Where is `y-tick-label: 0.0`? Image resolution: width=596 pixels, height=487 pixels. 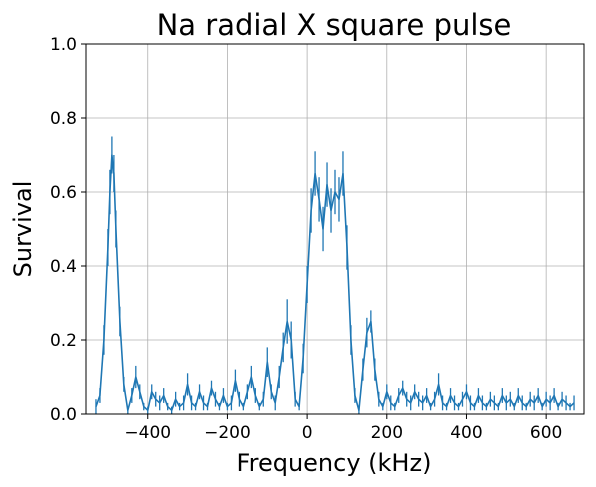 y-tick-label: 0.0 is located at coordinates (63, 415).